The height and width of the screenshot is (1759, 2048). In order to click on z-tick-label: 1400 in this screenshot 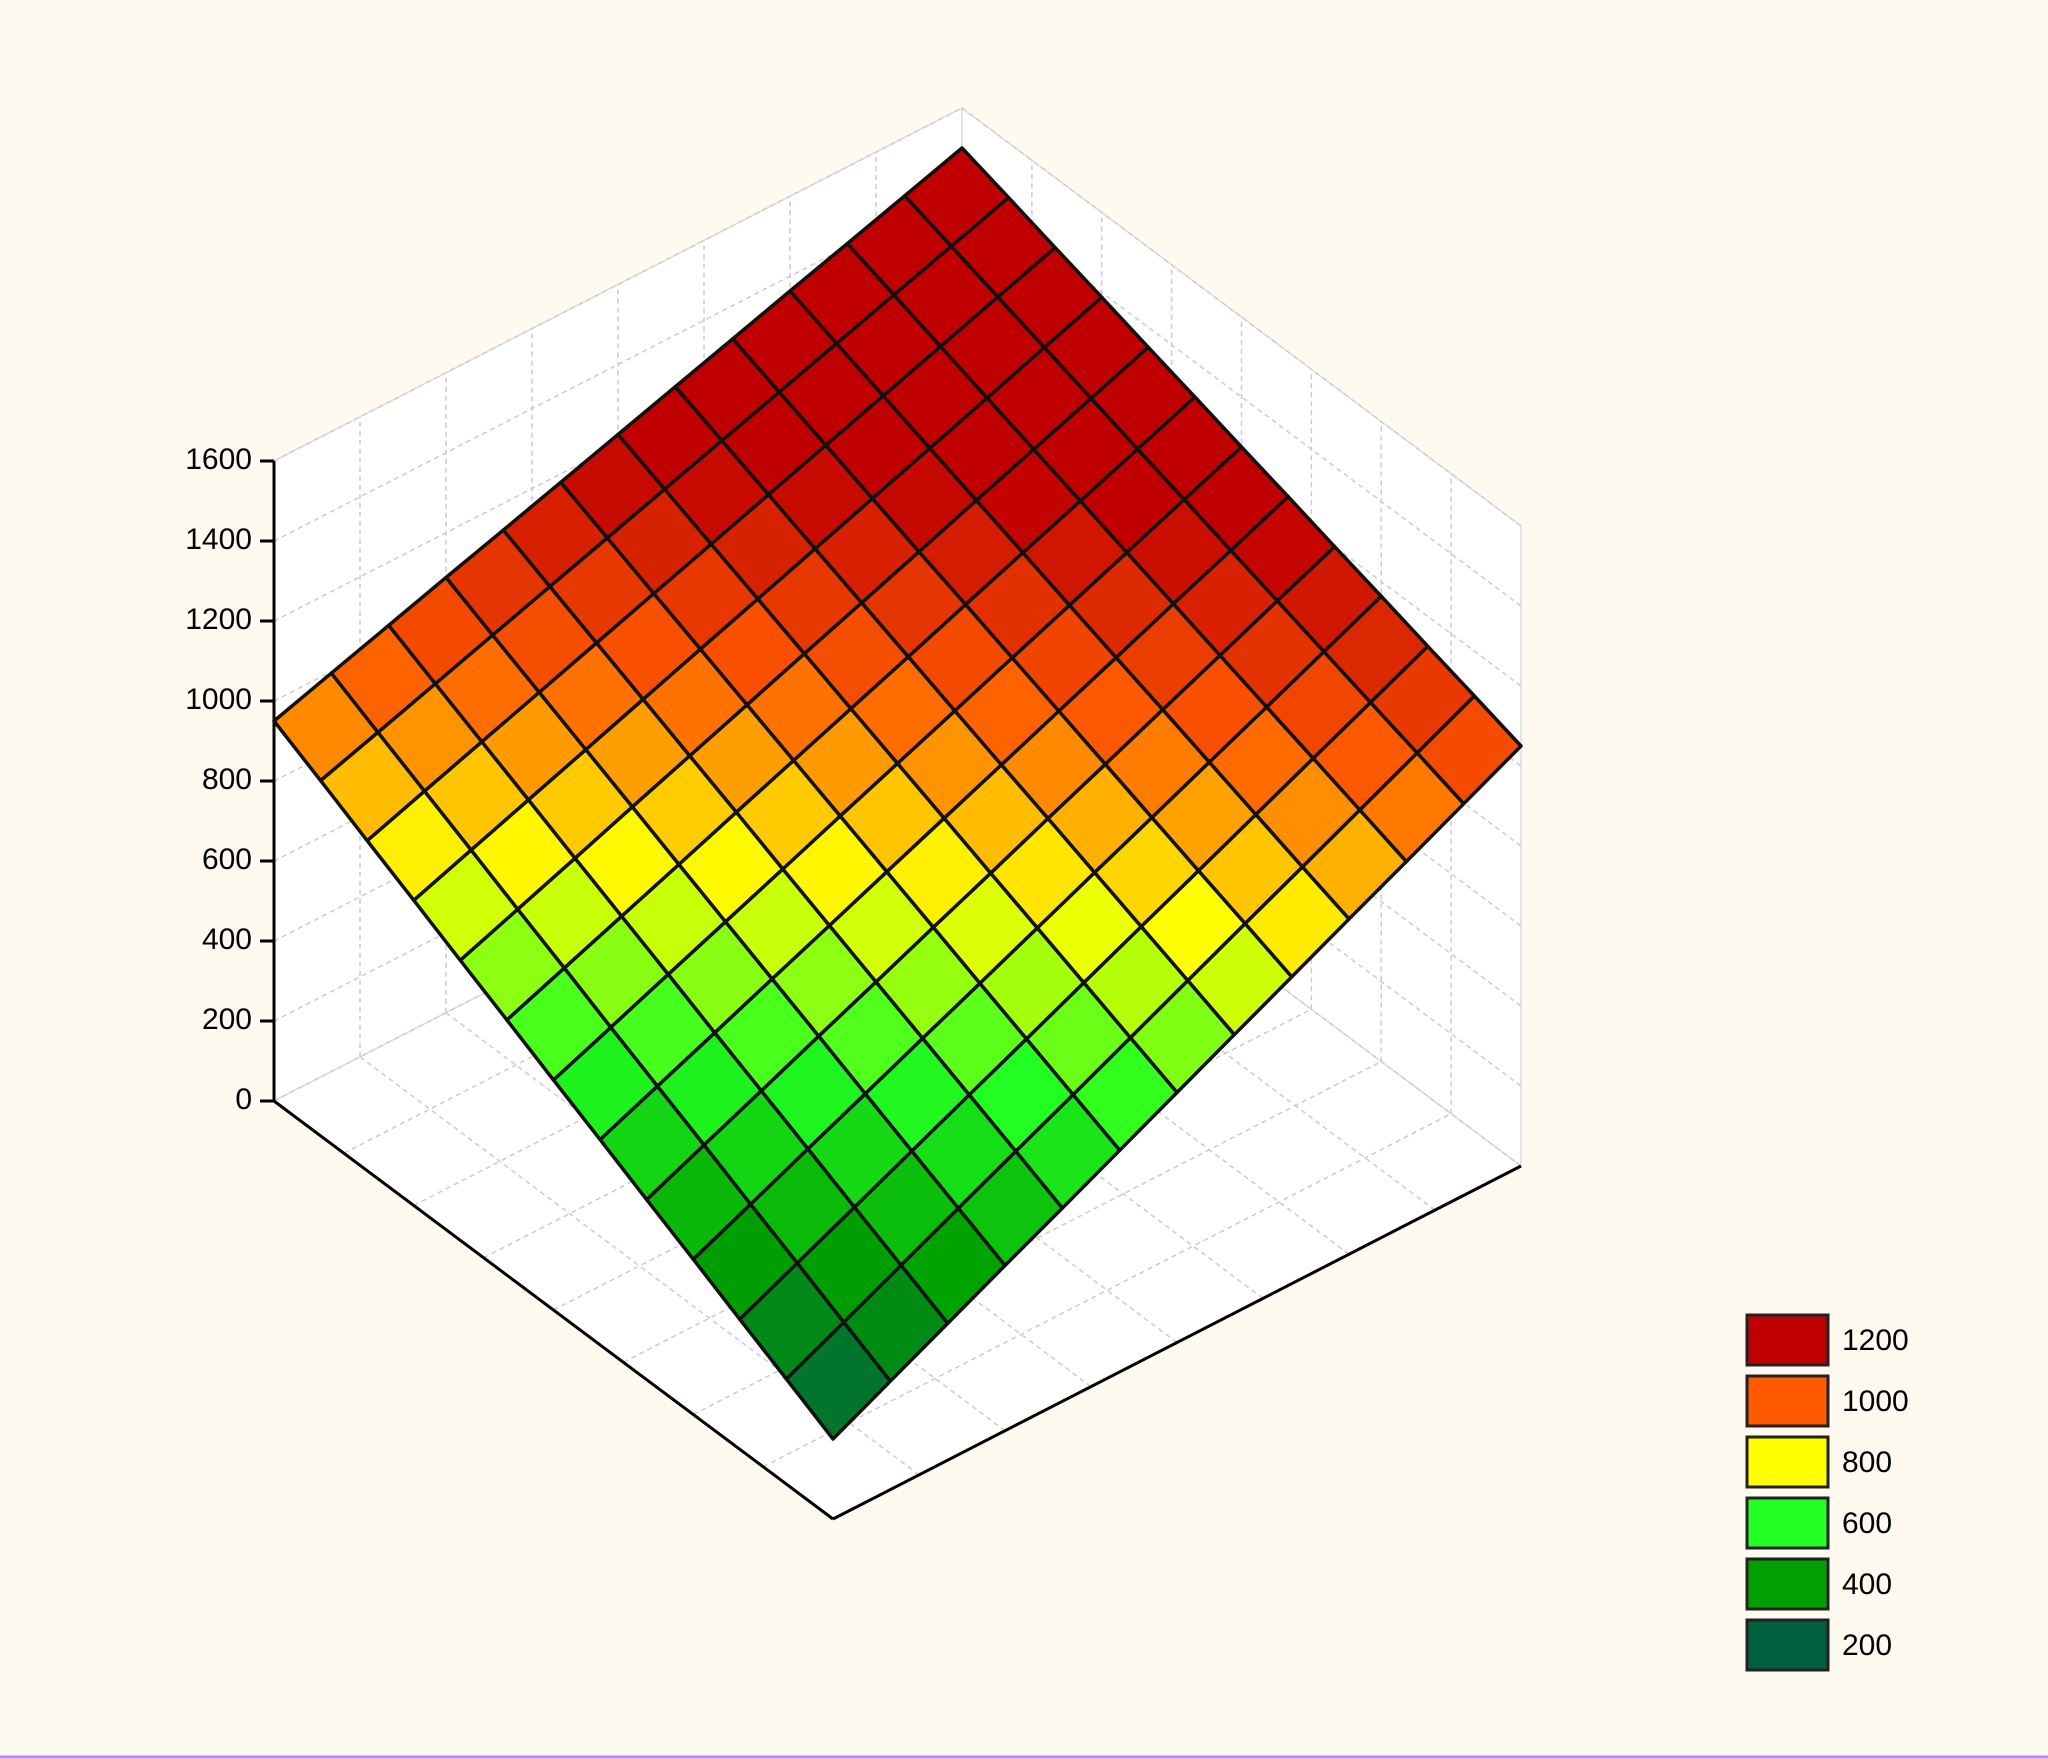, I will do `click(218, 539)`.